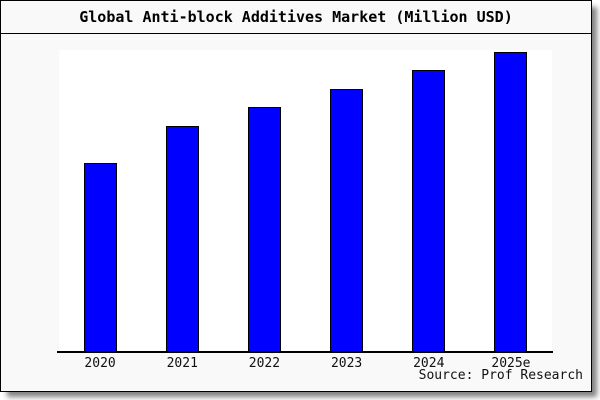  What do you see at coordinates (264, 229) in the screenshot?
I see `bar-2022` at bounding box center [264, 229].